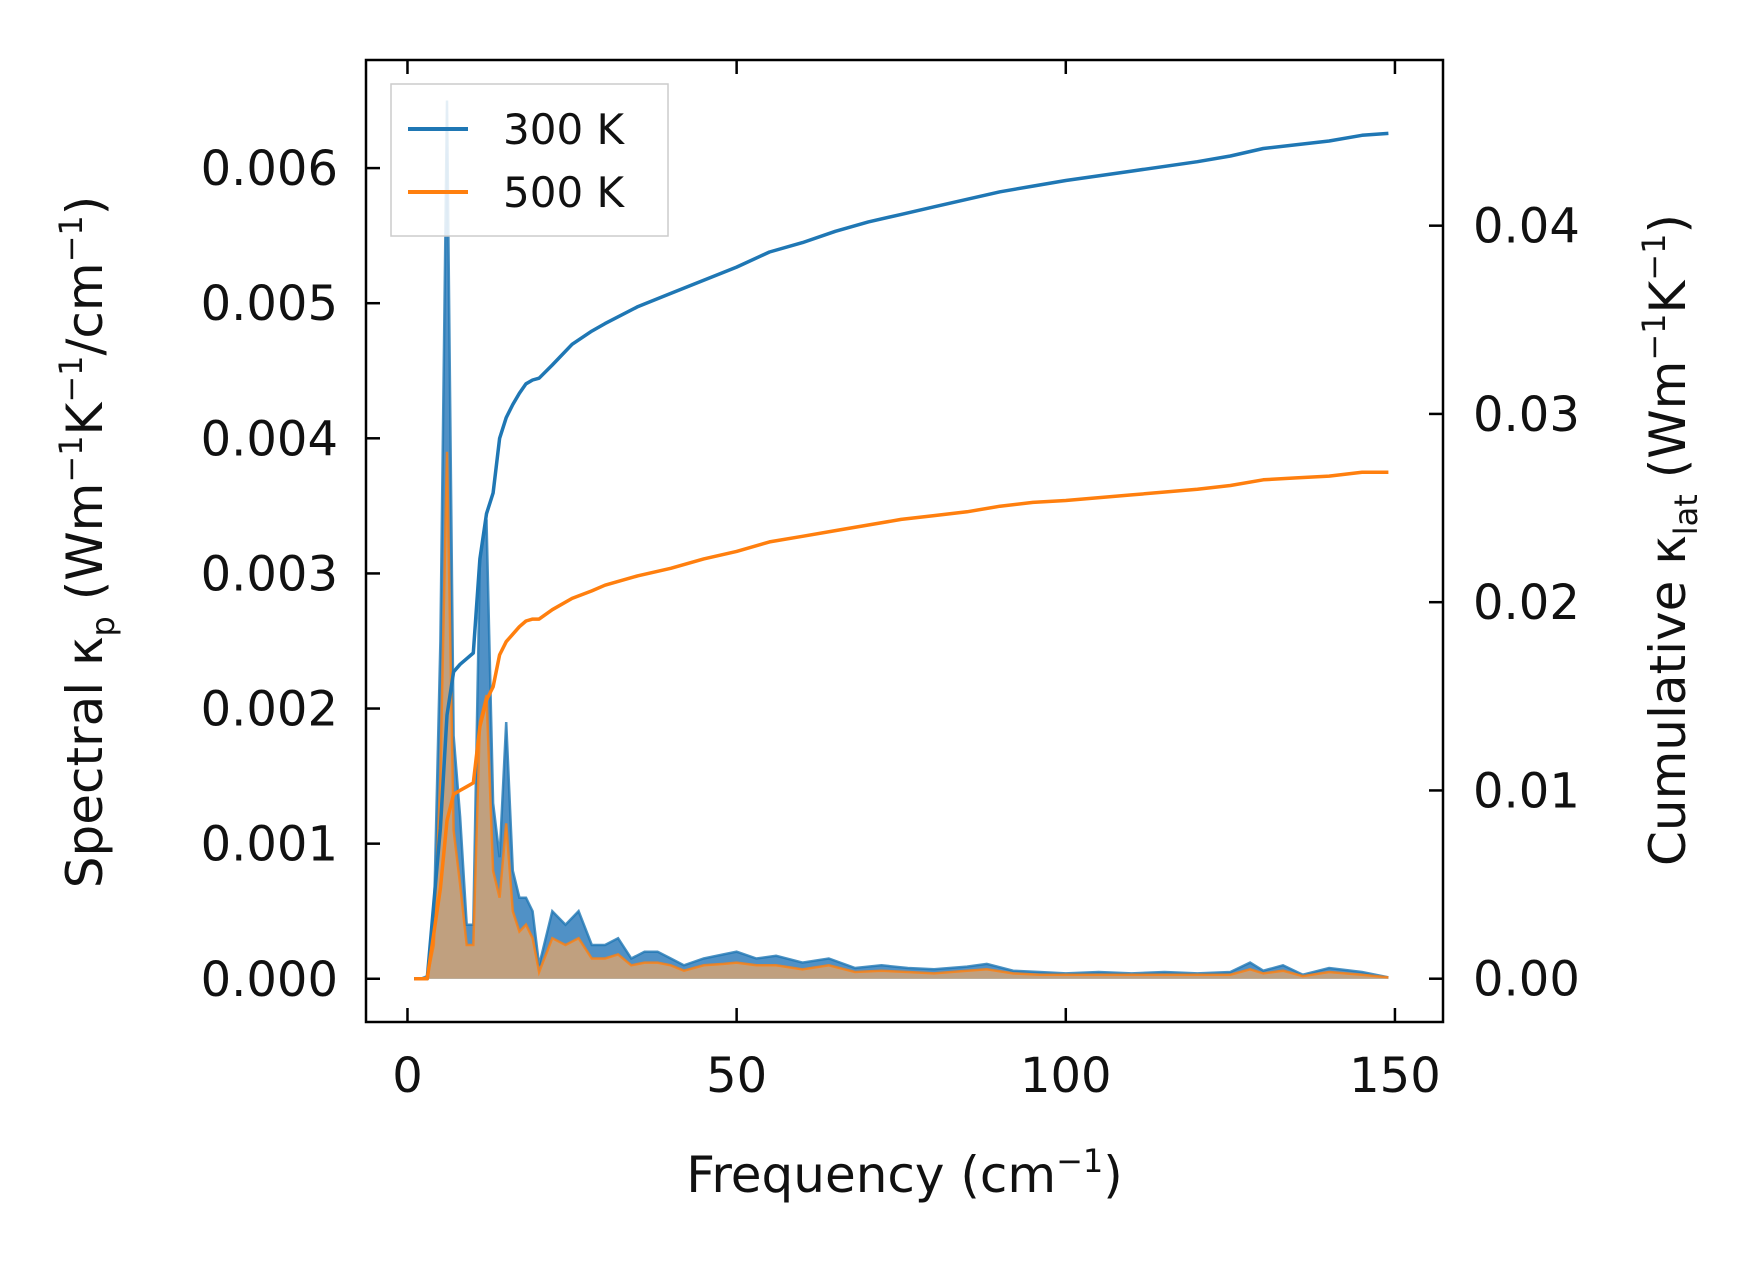 The height and width of the screenshot is (1264, 1753). I want to click on x-tick-label-50: 50, so click(736, 1076).